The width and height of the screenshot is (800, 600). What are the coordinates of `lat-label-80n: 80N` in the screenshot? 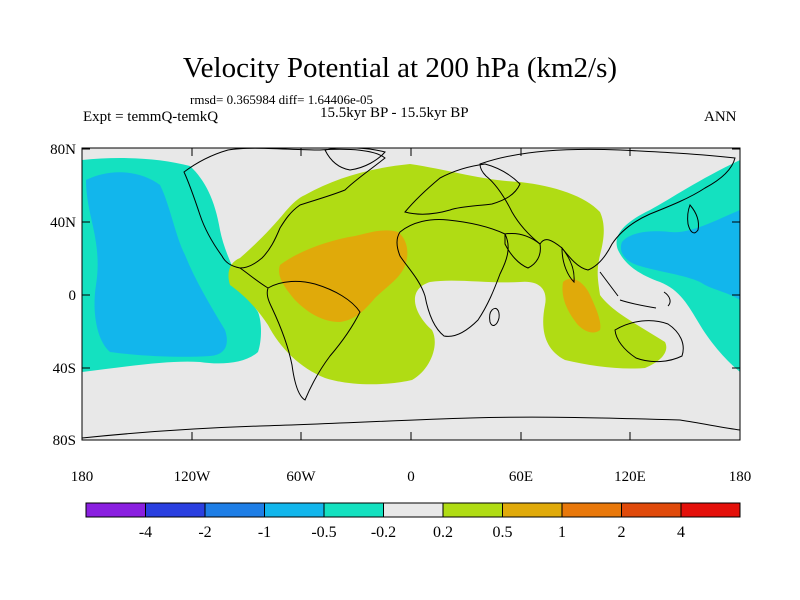 It's located at (63, 150).